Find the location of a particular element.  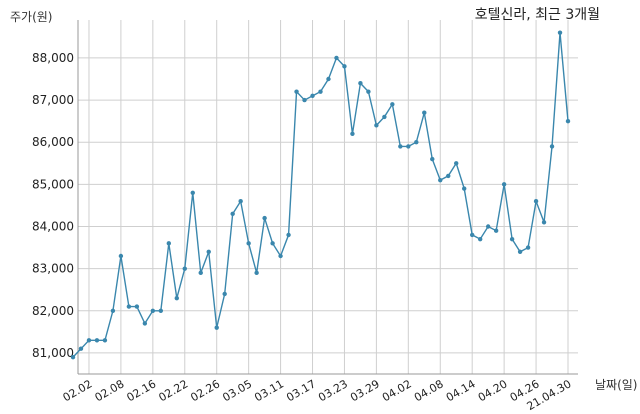

y-tick-label: 87,000 is located at coordinates (53, 100).